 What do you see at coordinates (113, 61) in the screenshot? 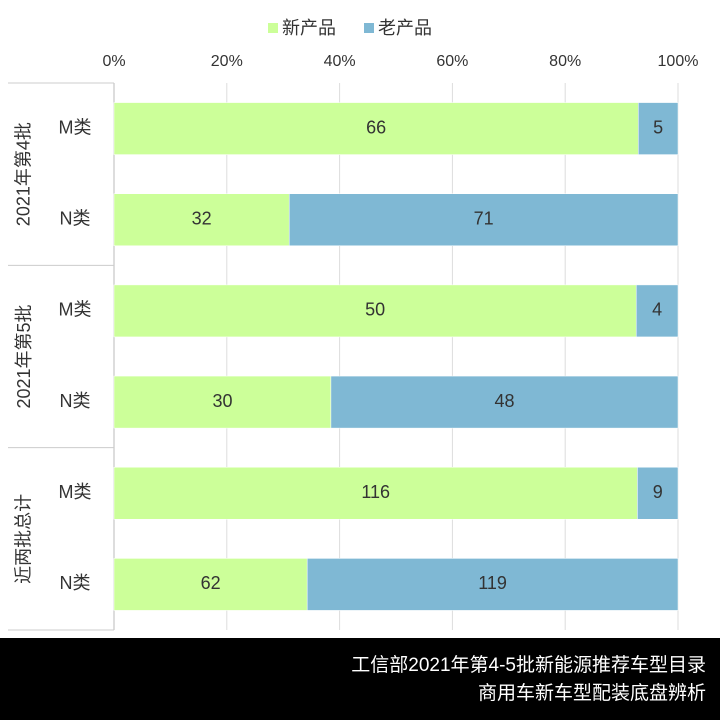
I see `x-tick-label: 0%` at bounding box center [113, 61].